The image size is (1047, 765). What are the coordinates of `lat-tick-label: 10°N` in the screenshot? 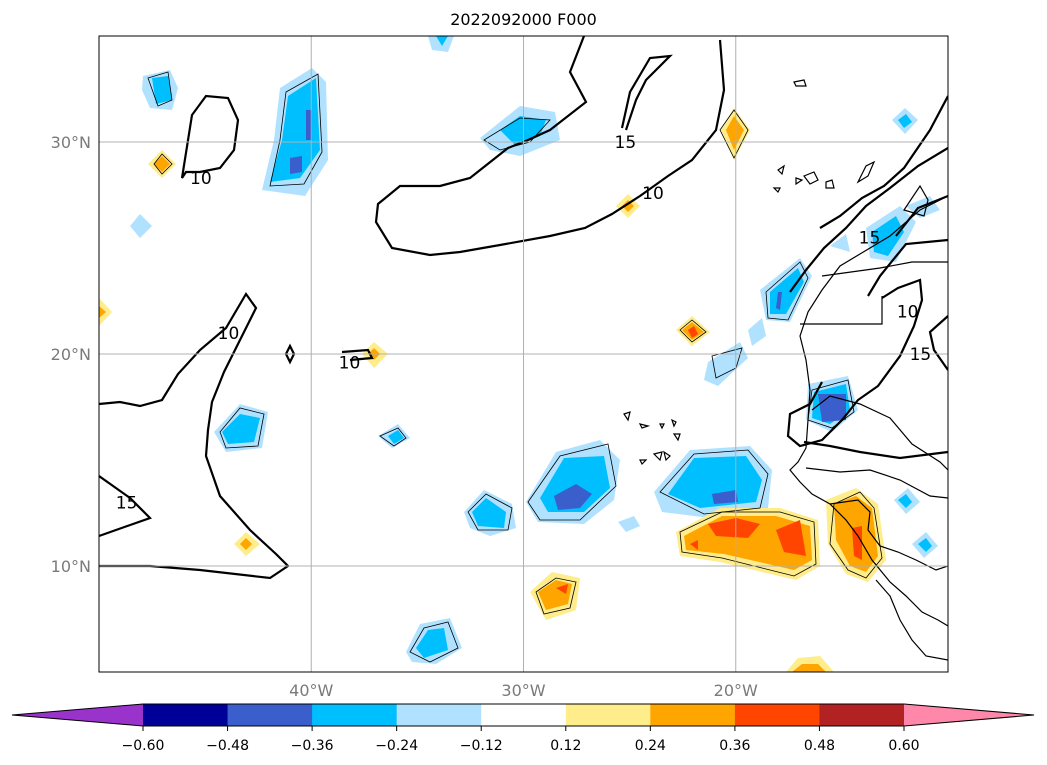 It's located at (71, 566).